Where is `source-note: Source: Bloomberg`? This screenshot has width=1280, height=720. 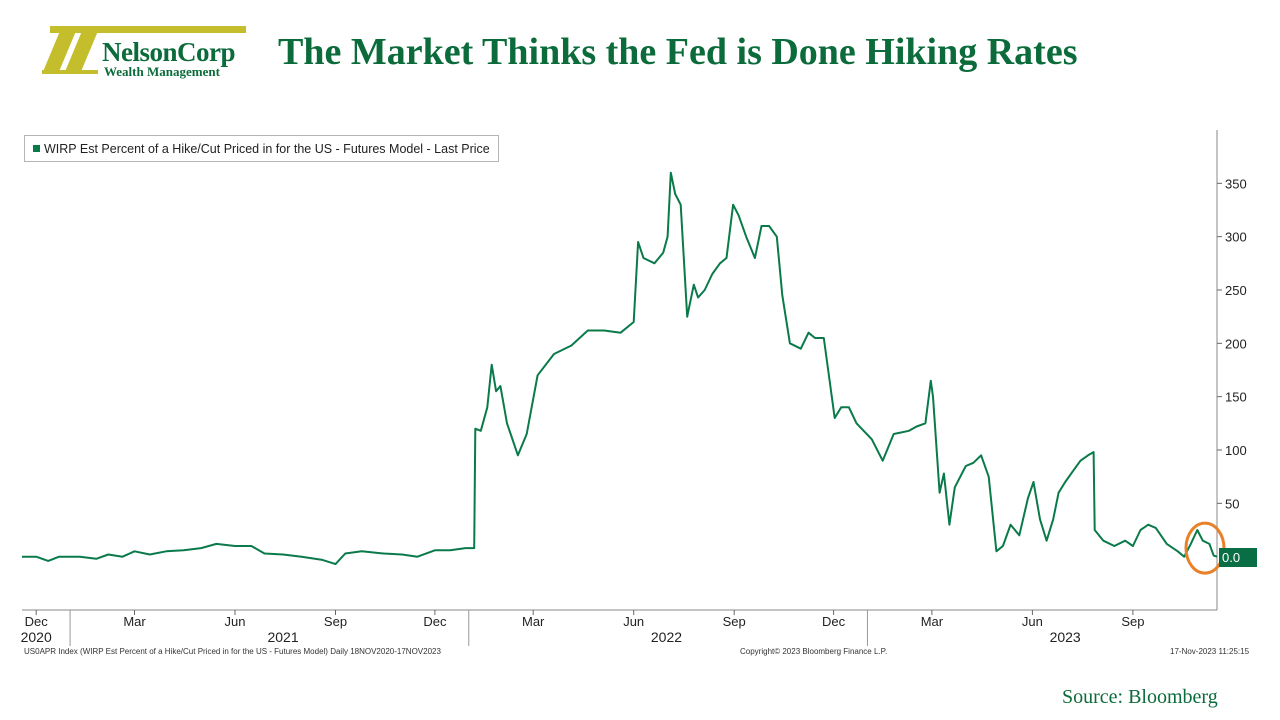
source-note: Source: Bloomberg is located at coordinates (1140, 697).